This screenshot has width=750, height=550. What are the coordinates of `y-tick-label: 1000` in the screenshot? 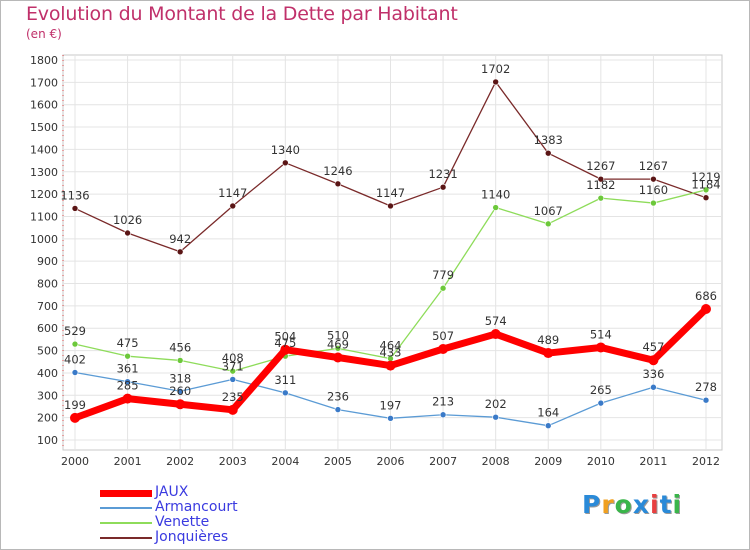 It's located at (44, 239).